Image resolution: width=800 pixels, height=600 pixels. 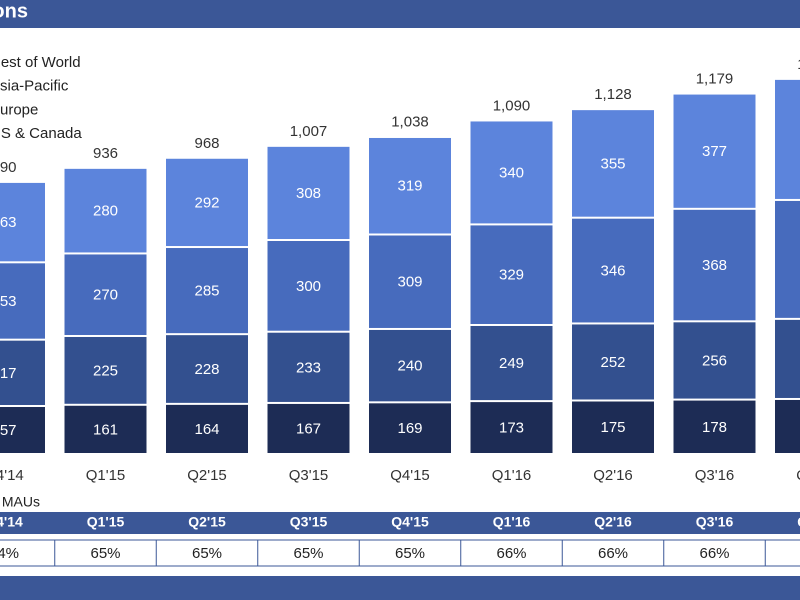 What do you see at coordinates (410, 522) in the screenshot?
I see `table-header: Q4'15` at bounding box center [410, 522].